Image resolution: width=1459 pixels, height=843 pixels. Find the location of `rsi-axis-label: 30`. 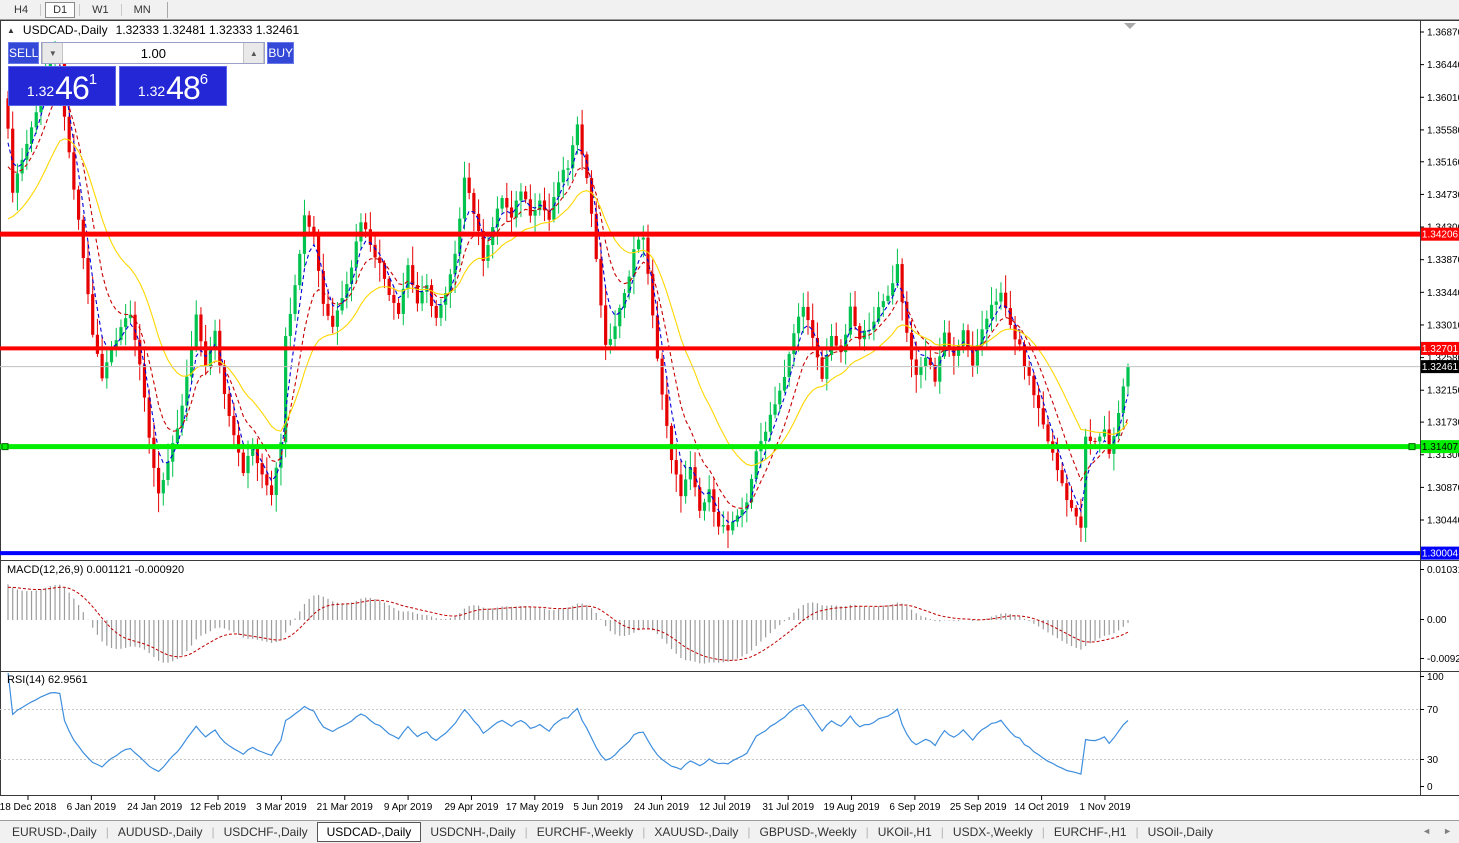

rsi-axis-label: 30 is located at coordinates (1433, 760).